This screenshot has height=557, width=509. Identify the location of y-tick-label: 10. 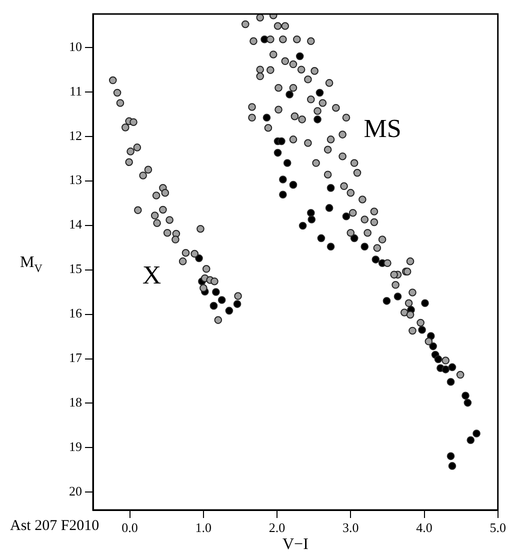
(75, 46).